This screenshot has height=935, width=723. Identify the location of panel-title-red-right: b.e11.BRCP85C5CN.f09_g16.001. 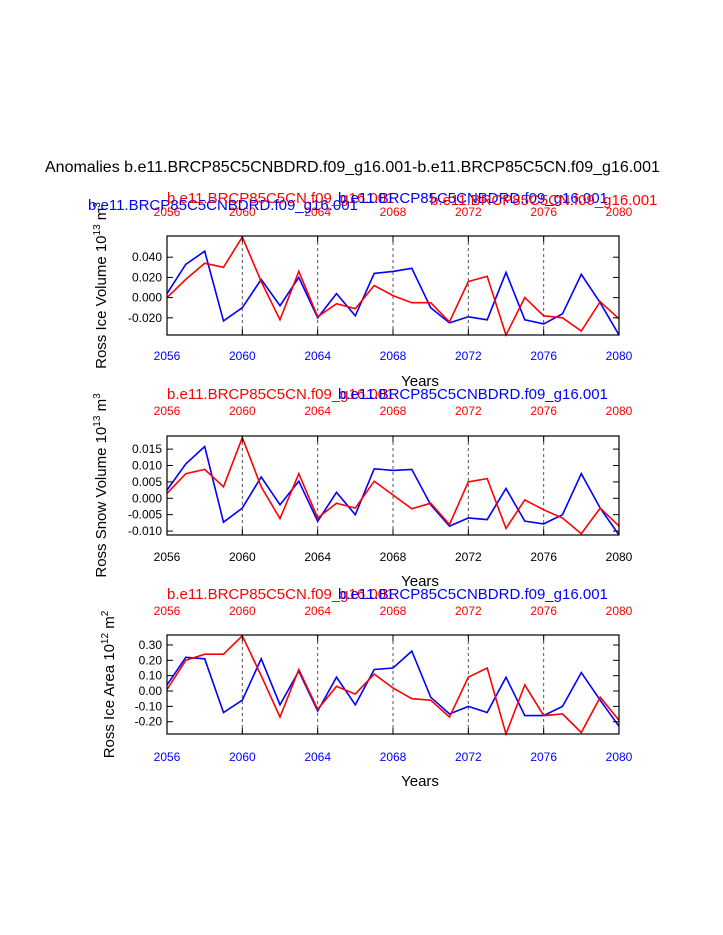
(543, 200).